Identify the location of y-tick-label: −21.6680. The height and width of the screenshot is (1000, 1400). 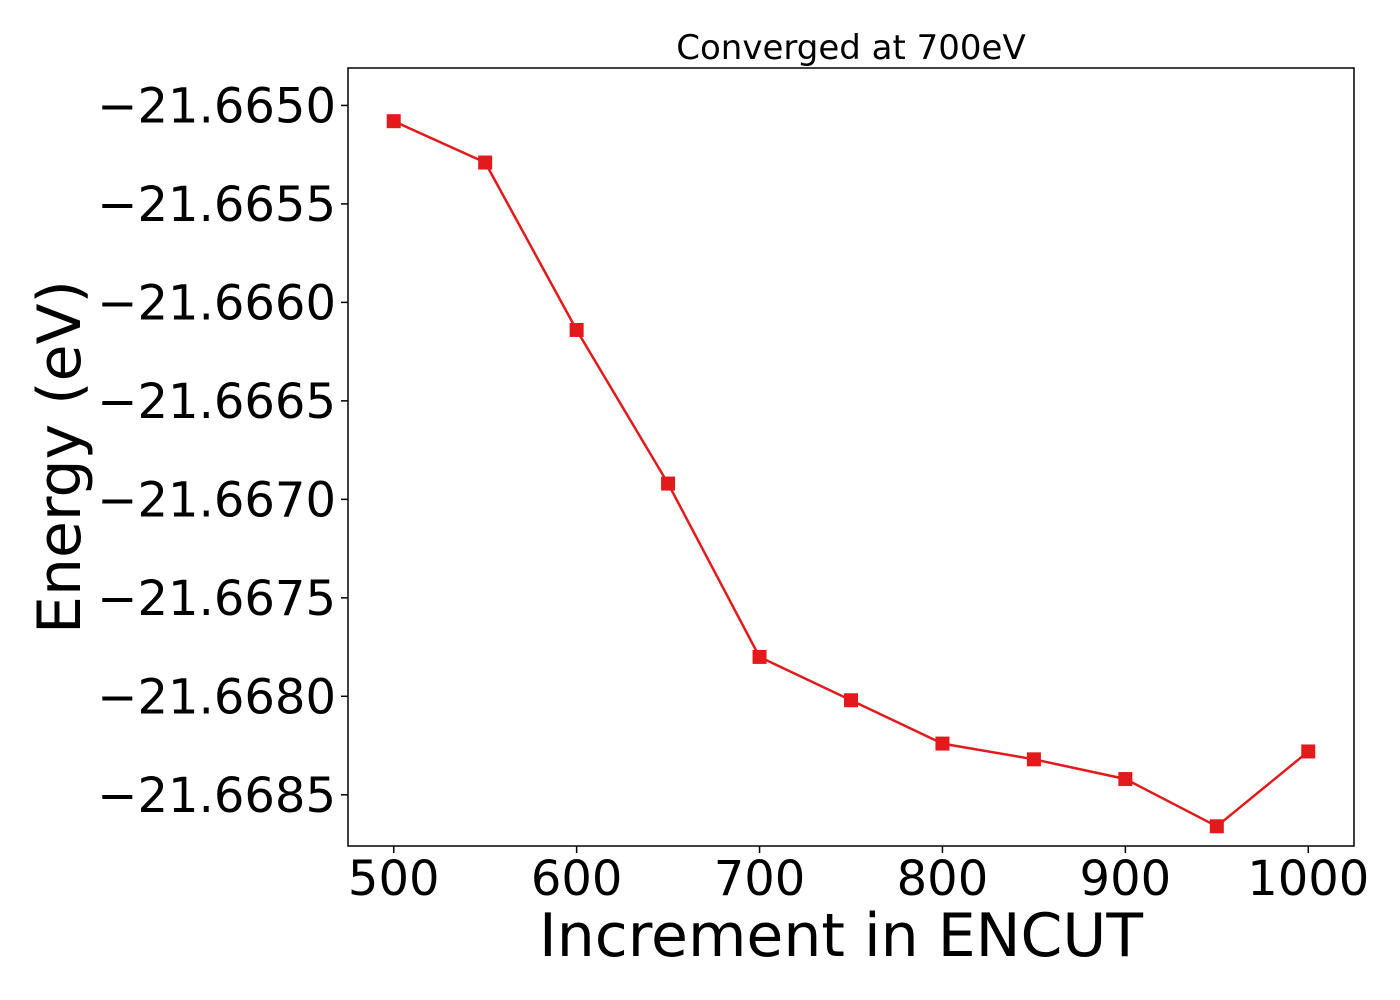
(216, 697).